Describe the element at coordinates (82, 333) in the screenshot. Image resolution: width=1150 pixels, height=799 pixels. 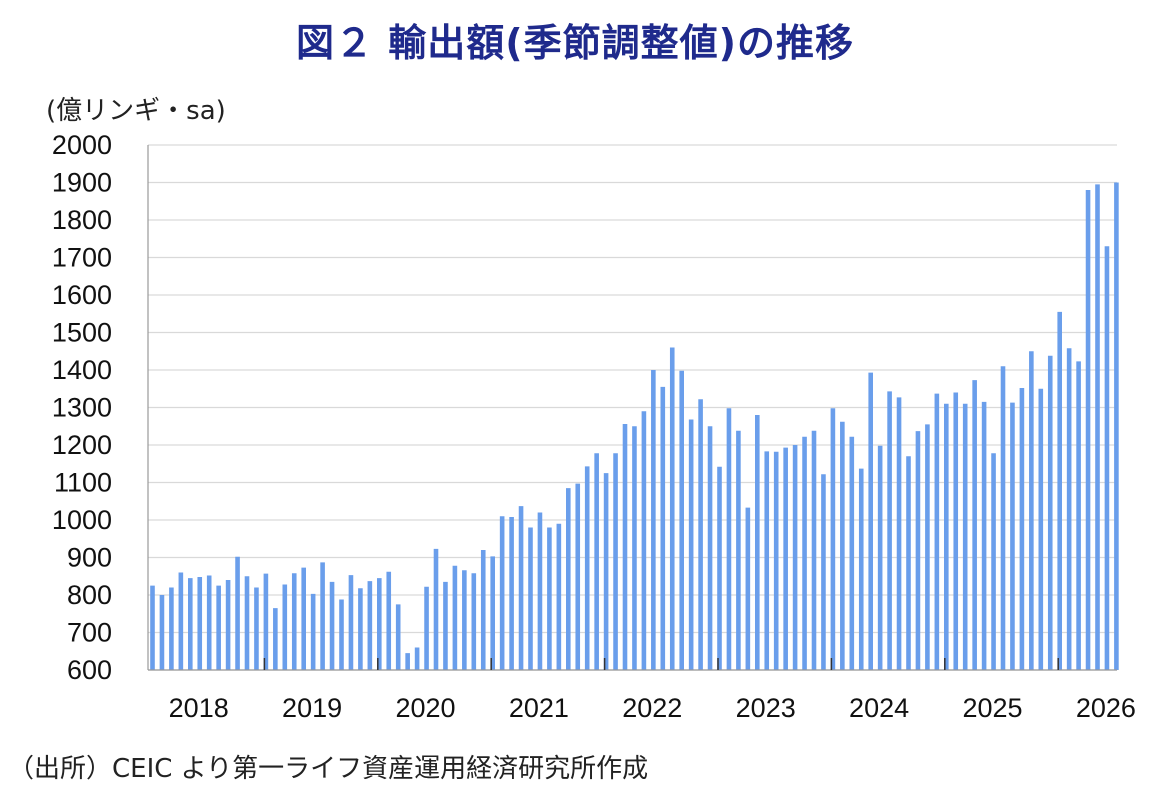
I see `y-tick-label: 1500` at that location.